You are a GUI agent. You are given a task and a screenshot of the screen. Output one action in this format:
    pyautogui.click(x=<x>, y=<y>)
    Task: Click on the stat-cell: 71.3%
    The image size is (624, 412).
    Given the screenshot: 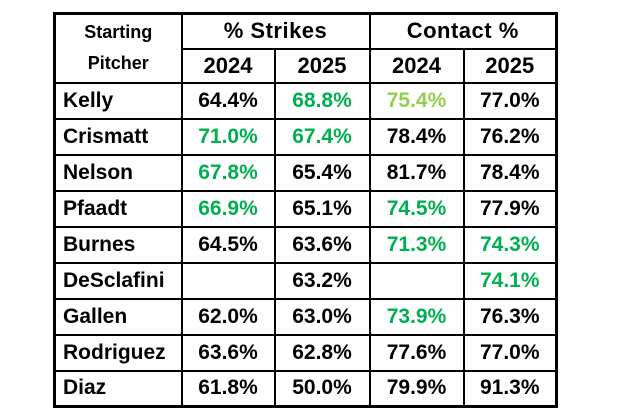 What is the action you would take?
    pyautogui.click(x=416, y=244)
    